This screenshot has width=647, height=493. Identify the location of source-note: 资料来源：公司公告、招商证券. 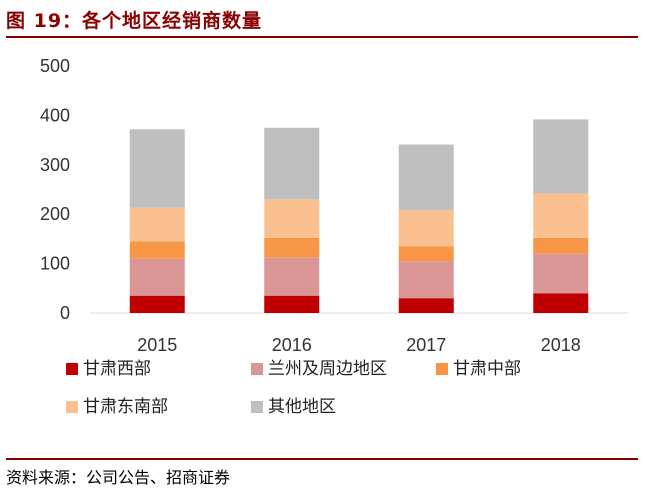
(118, 477).